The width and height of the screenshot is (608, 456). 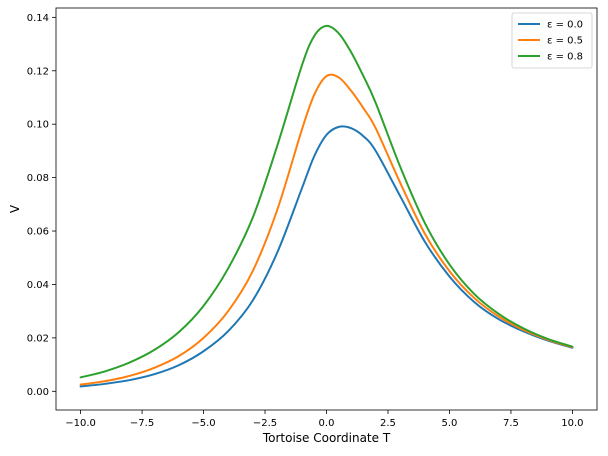 What do you see at coordinates (565, 41) in the screenshot?
I see `legend-label-1: ε = 0.5` at bounding box center [565, 41].